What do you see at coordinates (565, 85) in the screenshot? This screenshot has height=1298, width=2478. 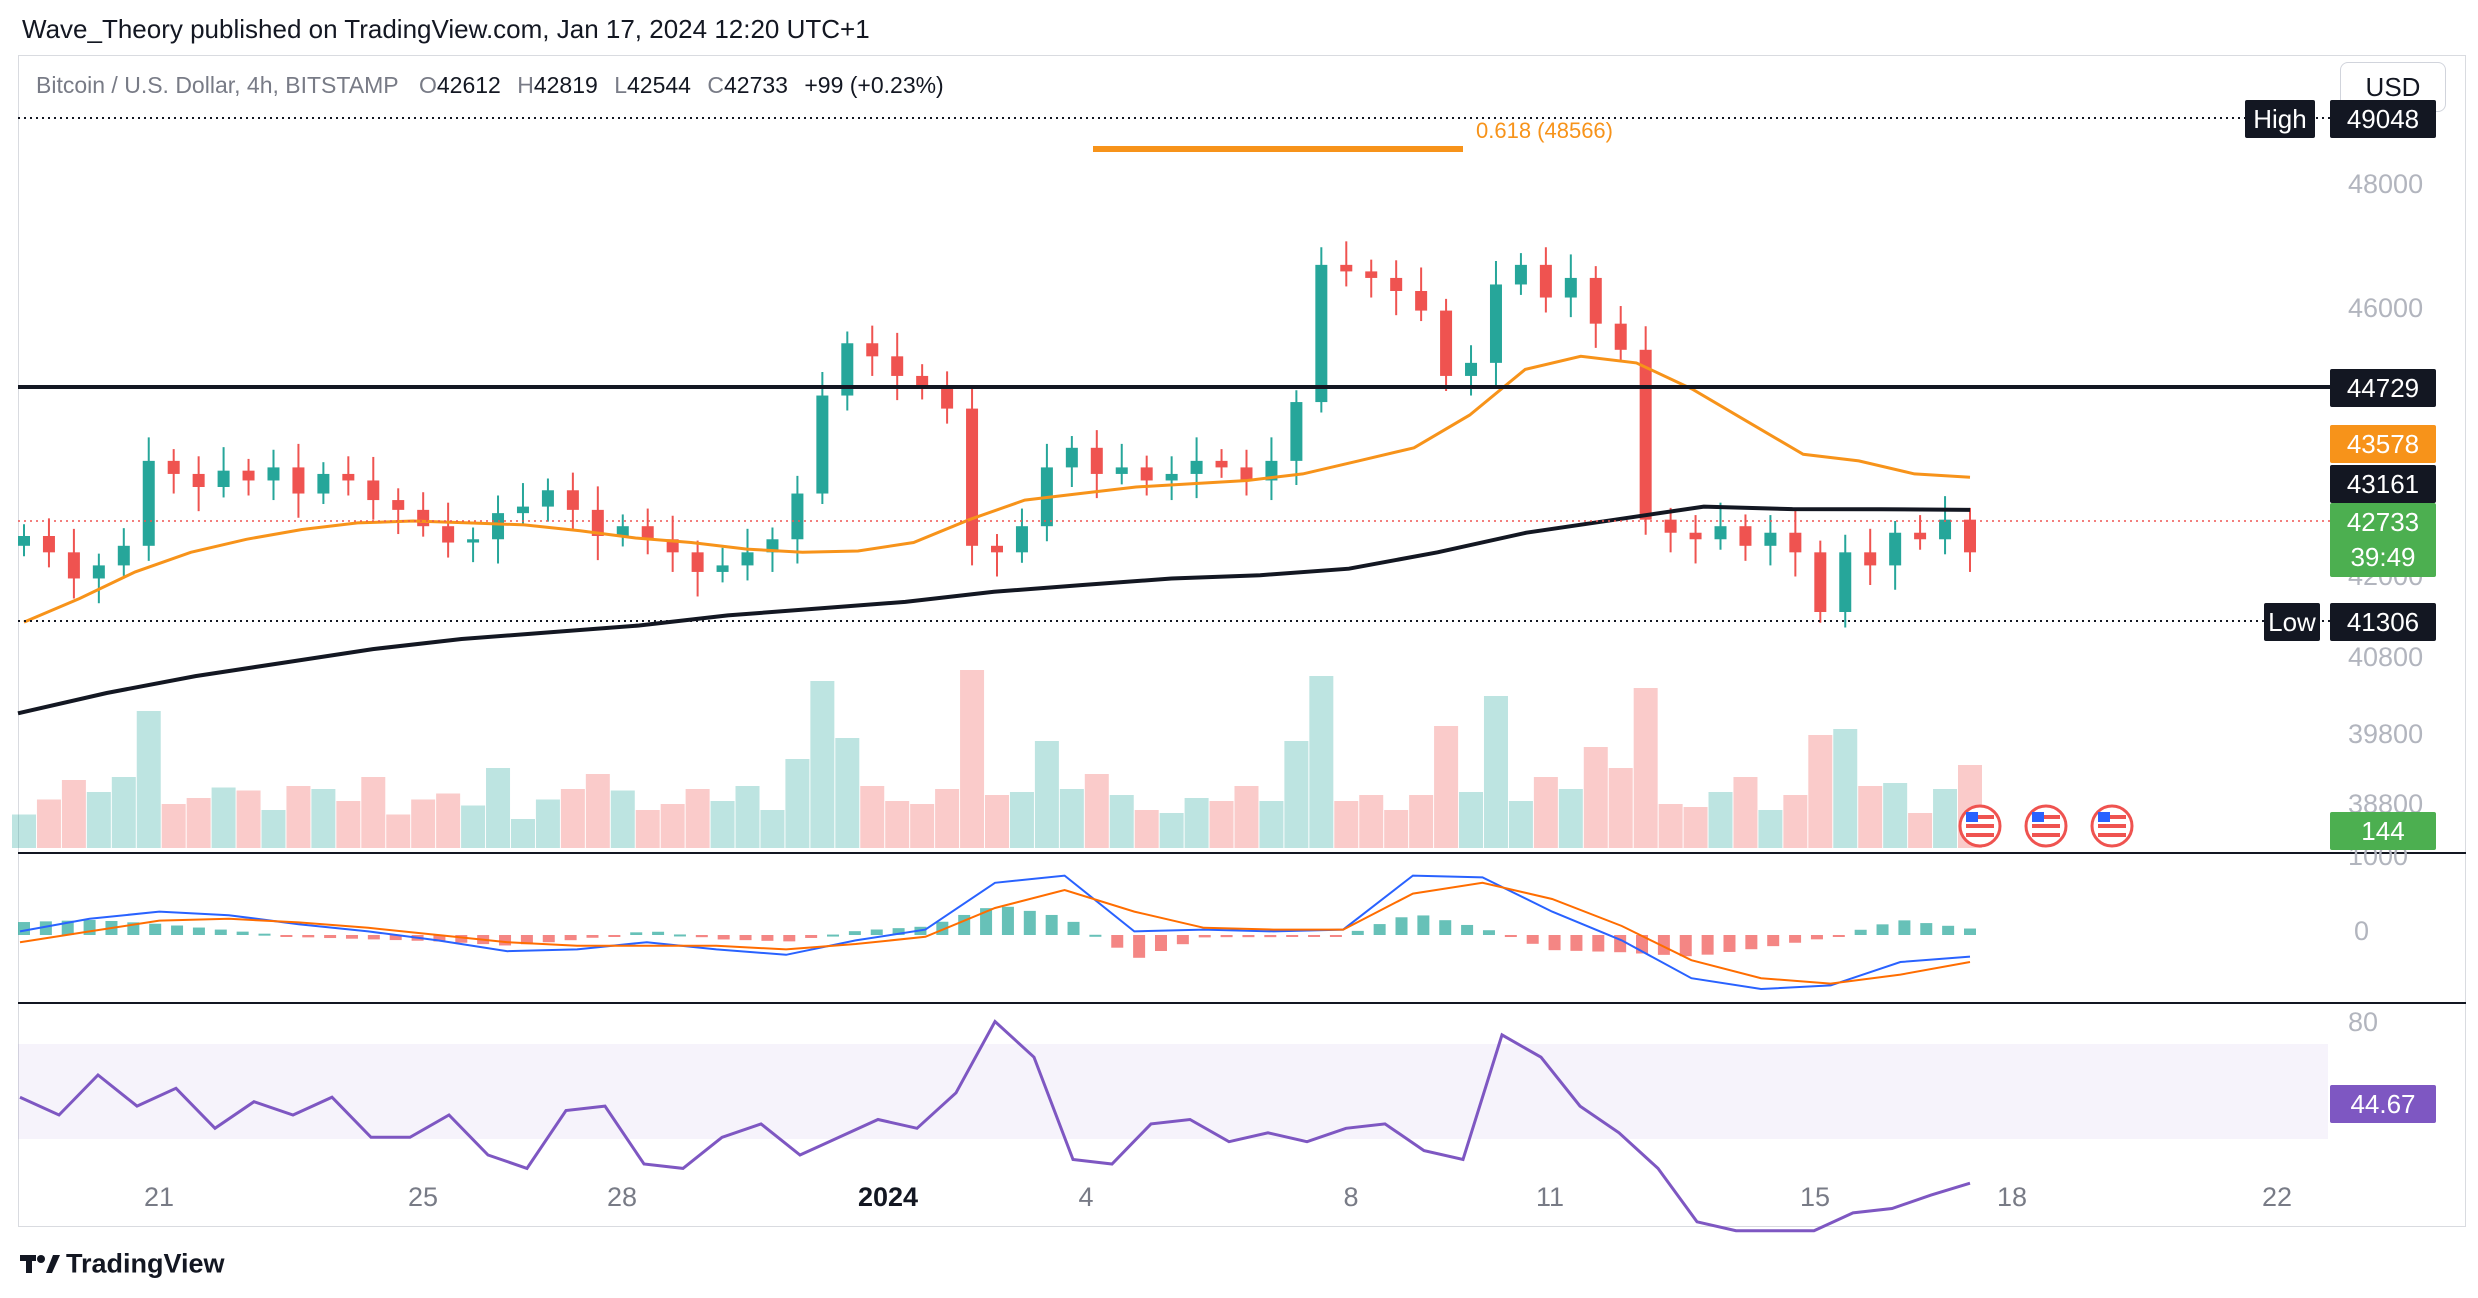 I see `high-value: 42819` at bounding box center [565, 85].